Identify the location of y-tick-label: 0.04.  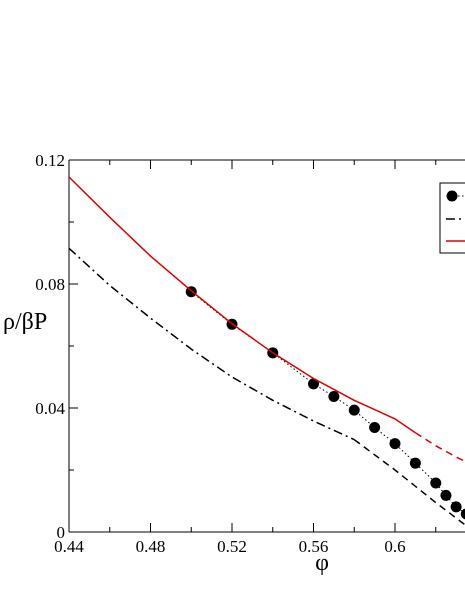
(50, 408).